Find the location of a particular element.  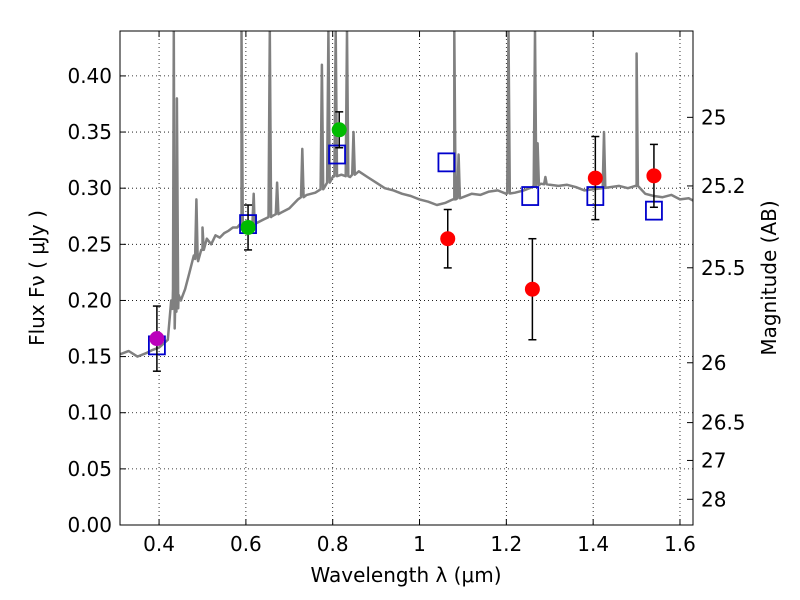

y2-tick-label: 25.5 is located at coordinates (723, 268).